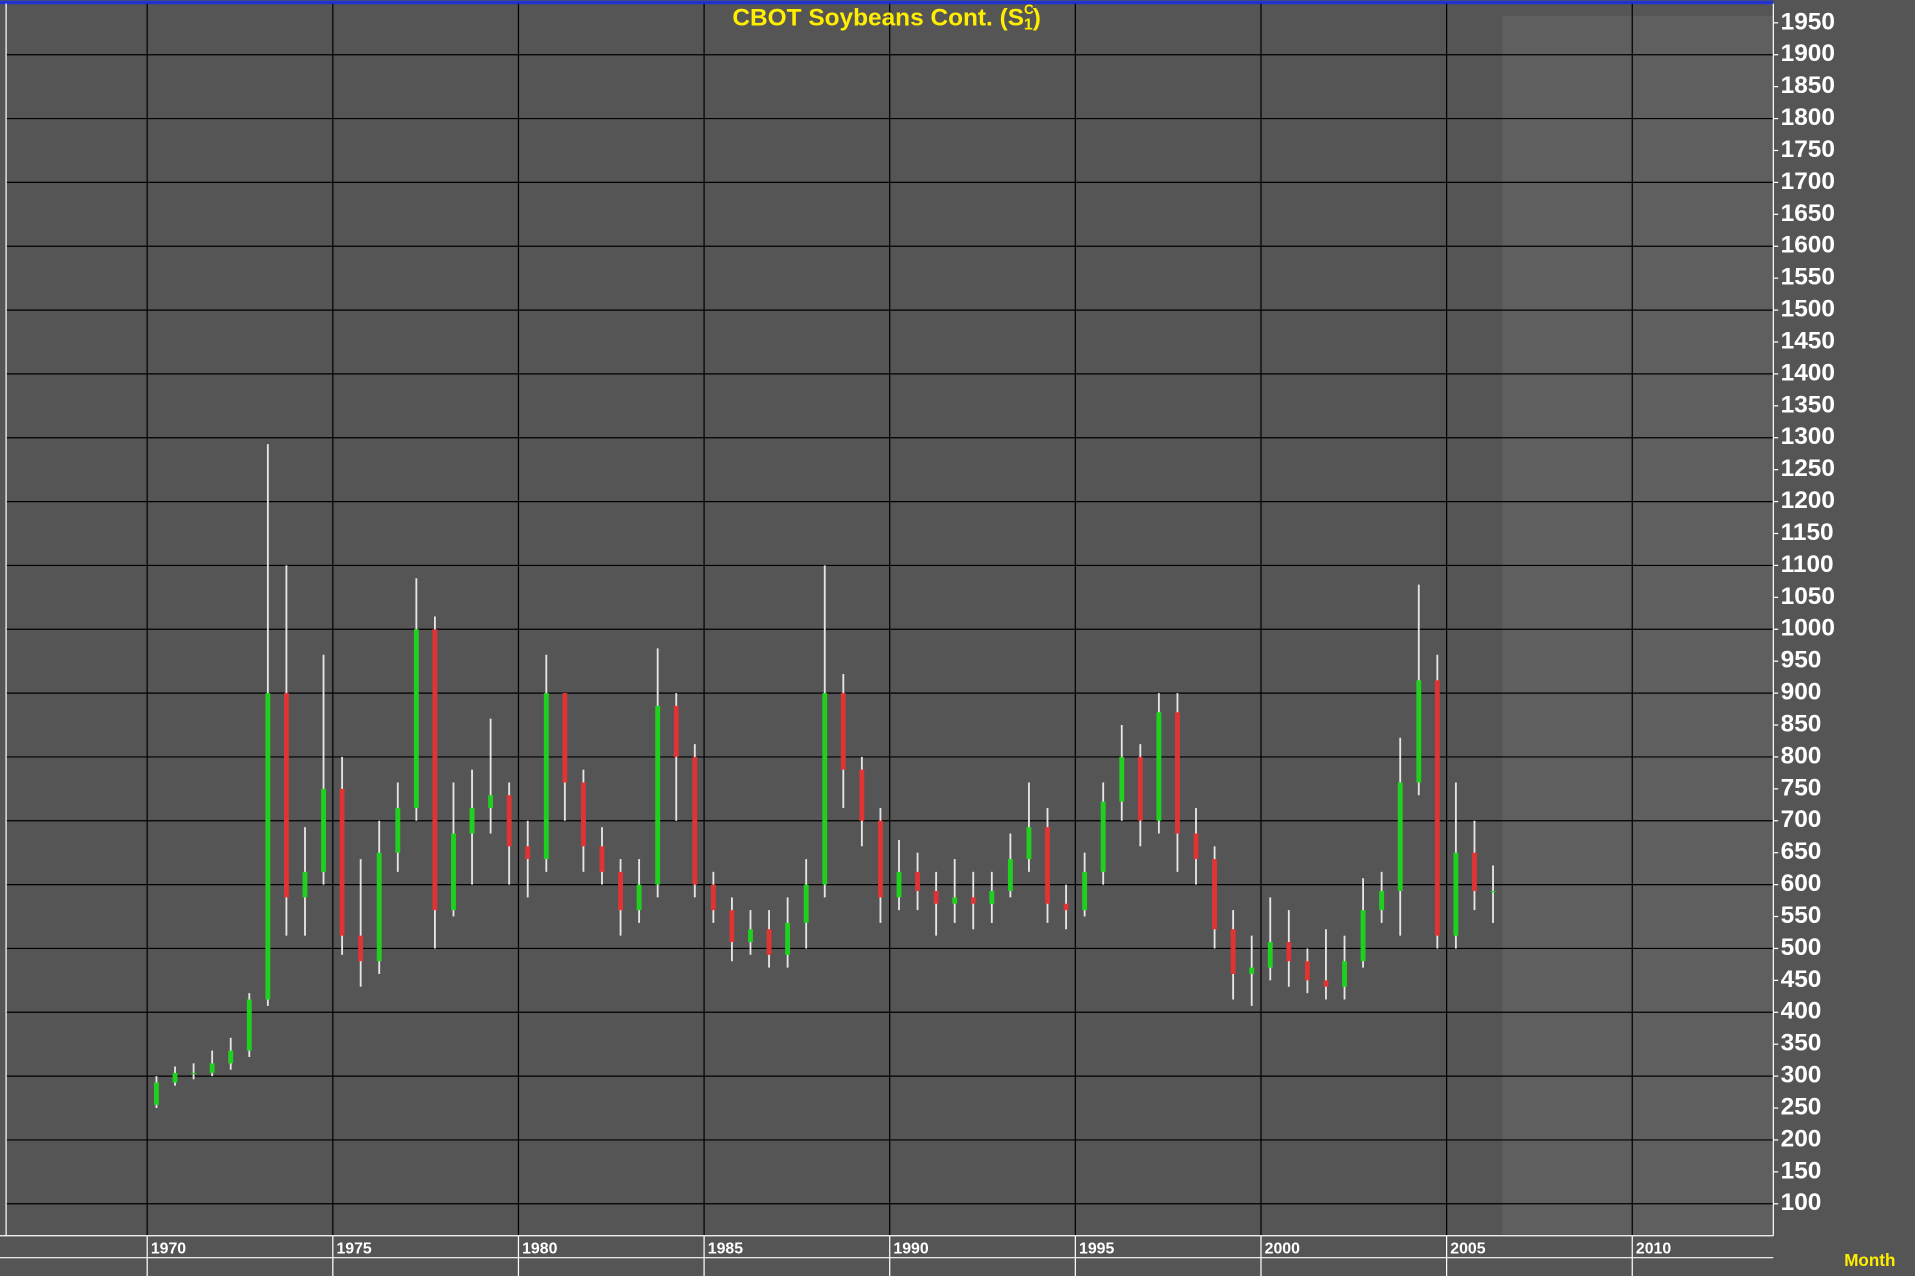 This screenshot has height=1276, width=1915. What do you see at coordinates (910, 1248) in the screenshot?
I see `x-tick-label: 1990` at bounding box center [910, 1248].